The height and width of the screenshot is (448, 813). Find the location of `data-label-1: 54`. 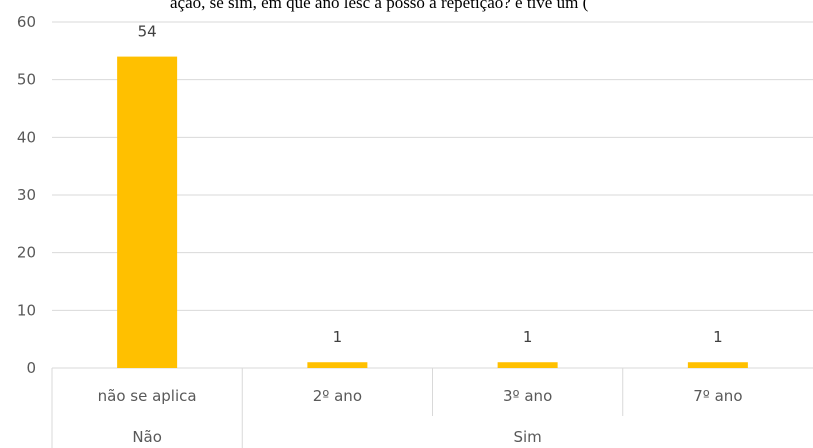

data-label-1: 54 is located at coordinates (147, 32).